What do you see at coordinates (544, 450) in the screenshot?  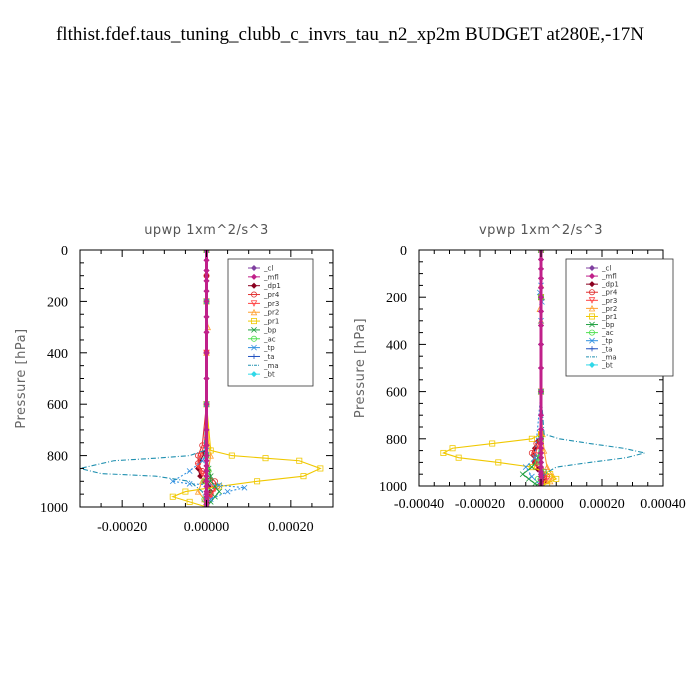 I see `data-point-pr2` at bounding box center [544, 450].